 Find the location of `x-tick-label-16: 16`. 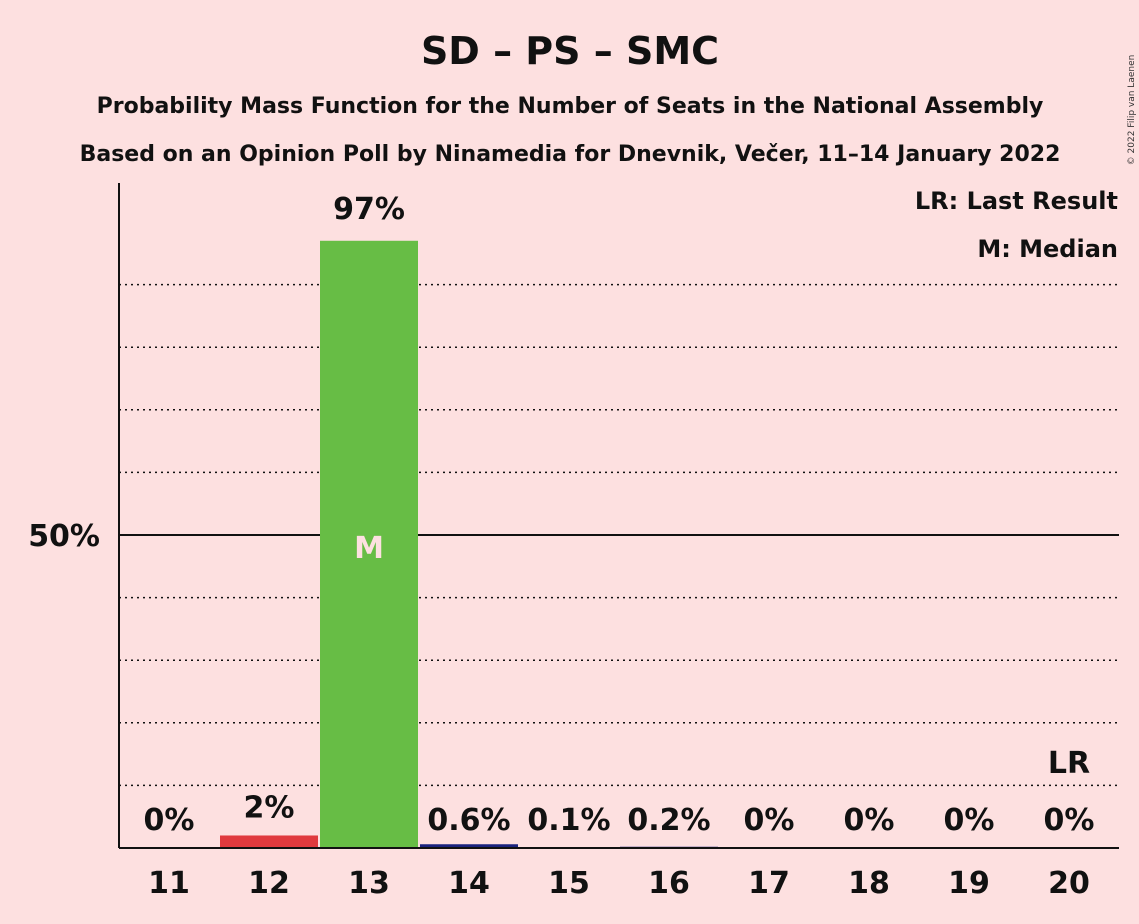

x-tick-label-16: 16 is located at coordinates (669, 883).